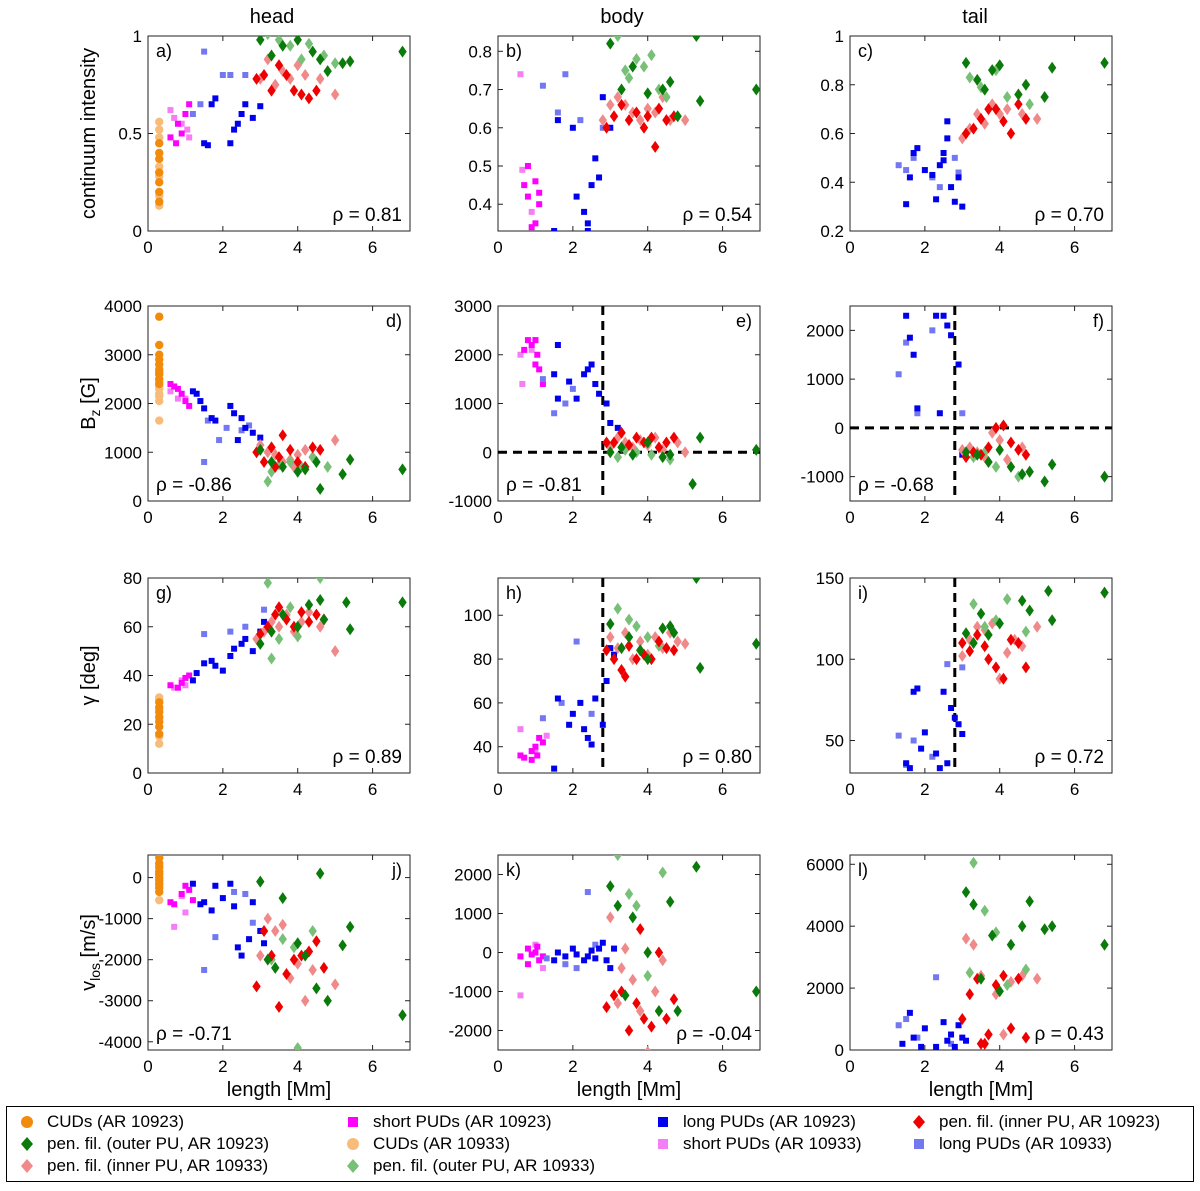 This screenshot has width=1200, height=1191. Describe the element at coordinates (1002, 133) in the screenshot. I see `points-group` at that location.